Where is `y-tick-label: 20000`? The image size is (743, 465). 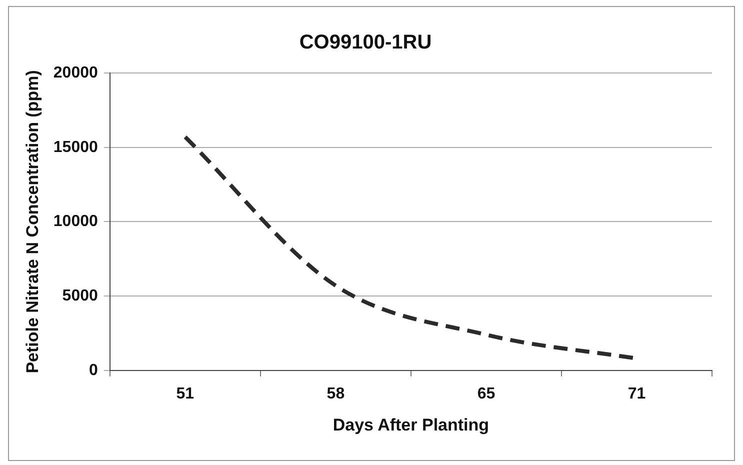
y-tick-label: 20000 is located at coordinates (75, 73).